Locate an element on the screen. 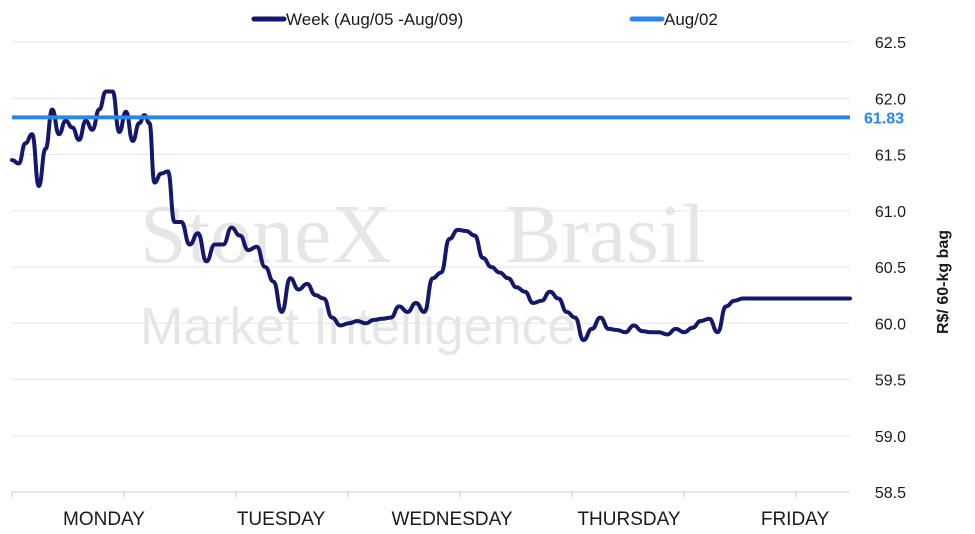 The image size is (975, 534). y-tick-label: 61.0 is located at coordinates (890, 212).